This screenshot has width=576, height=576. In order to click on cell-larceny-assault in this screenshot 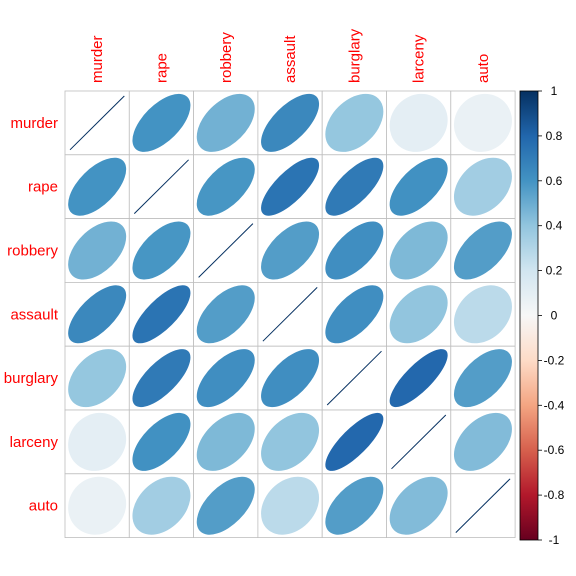, I will do `click(290, 442)`.